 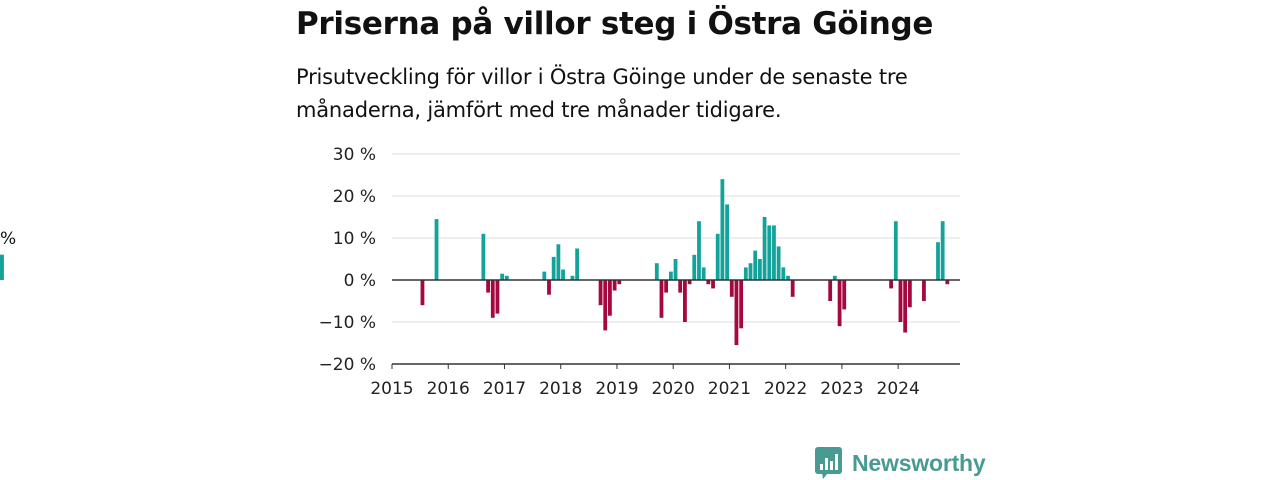 What do you see at coordinates (615, 24) in the screenshot?
I see `chart-title: Priserna på villor steg i Östra Göinge` at bounding box center [615, 24].